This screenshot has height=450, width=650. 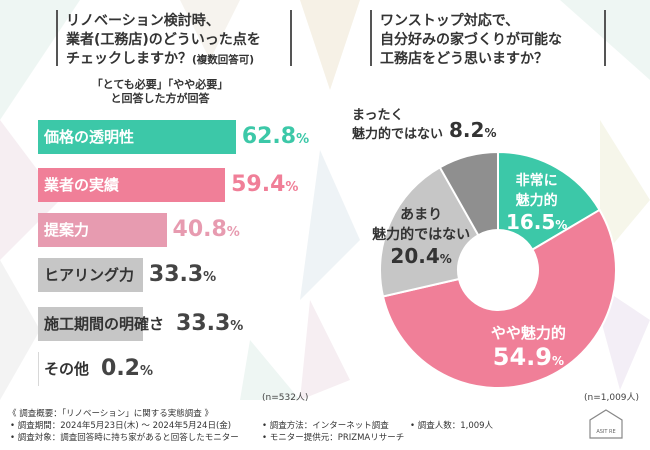 What do you see at coordinates (82, 185) in the screenshot?
I see `bar-category-label: 業者の実績` at bounding box center [82, 185].